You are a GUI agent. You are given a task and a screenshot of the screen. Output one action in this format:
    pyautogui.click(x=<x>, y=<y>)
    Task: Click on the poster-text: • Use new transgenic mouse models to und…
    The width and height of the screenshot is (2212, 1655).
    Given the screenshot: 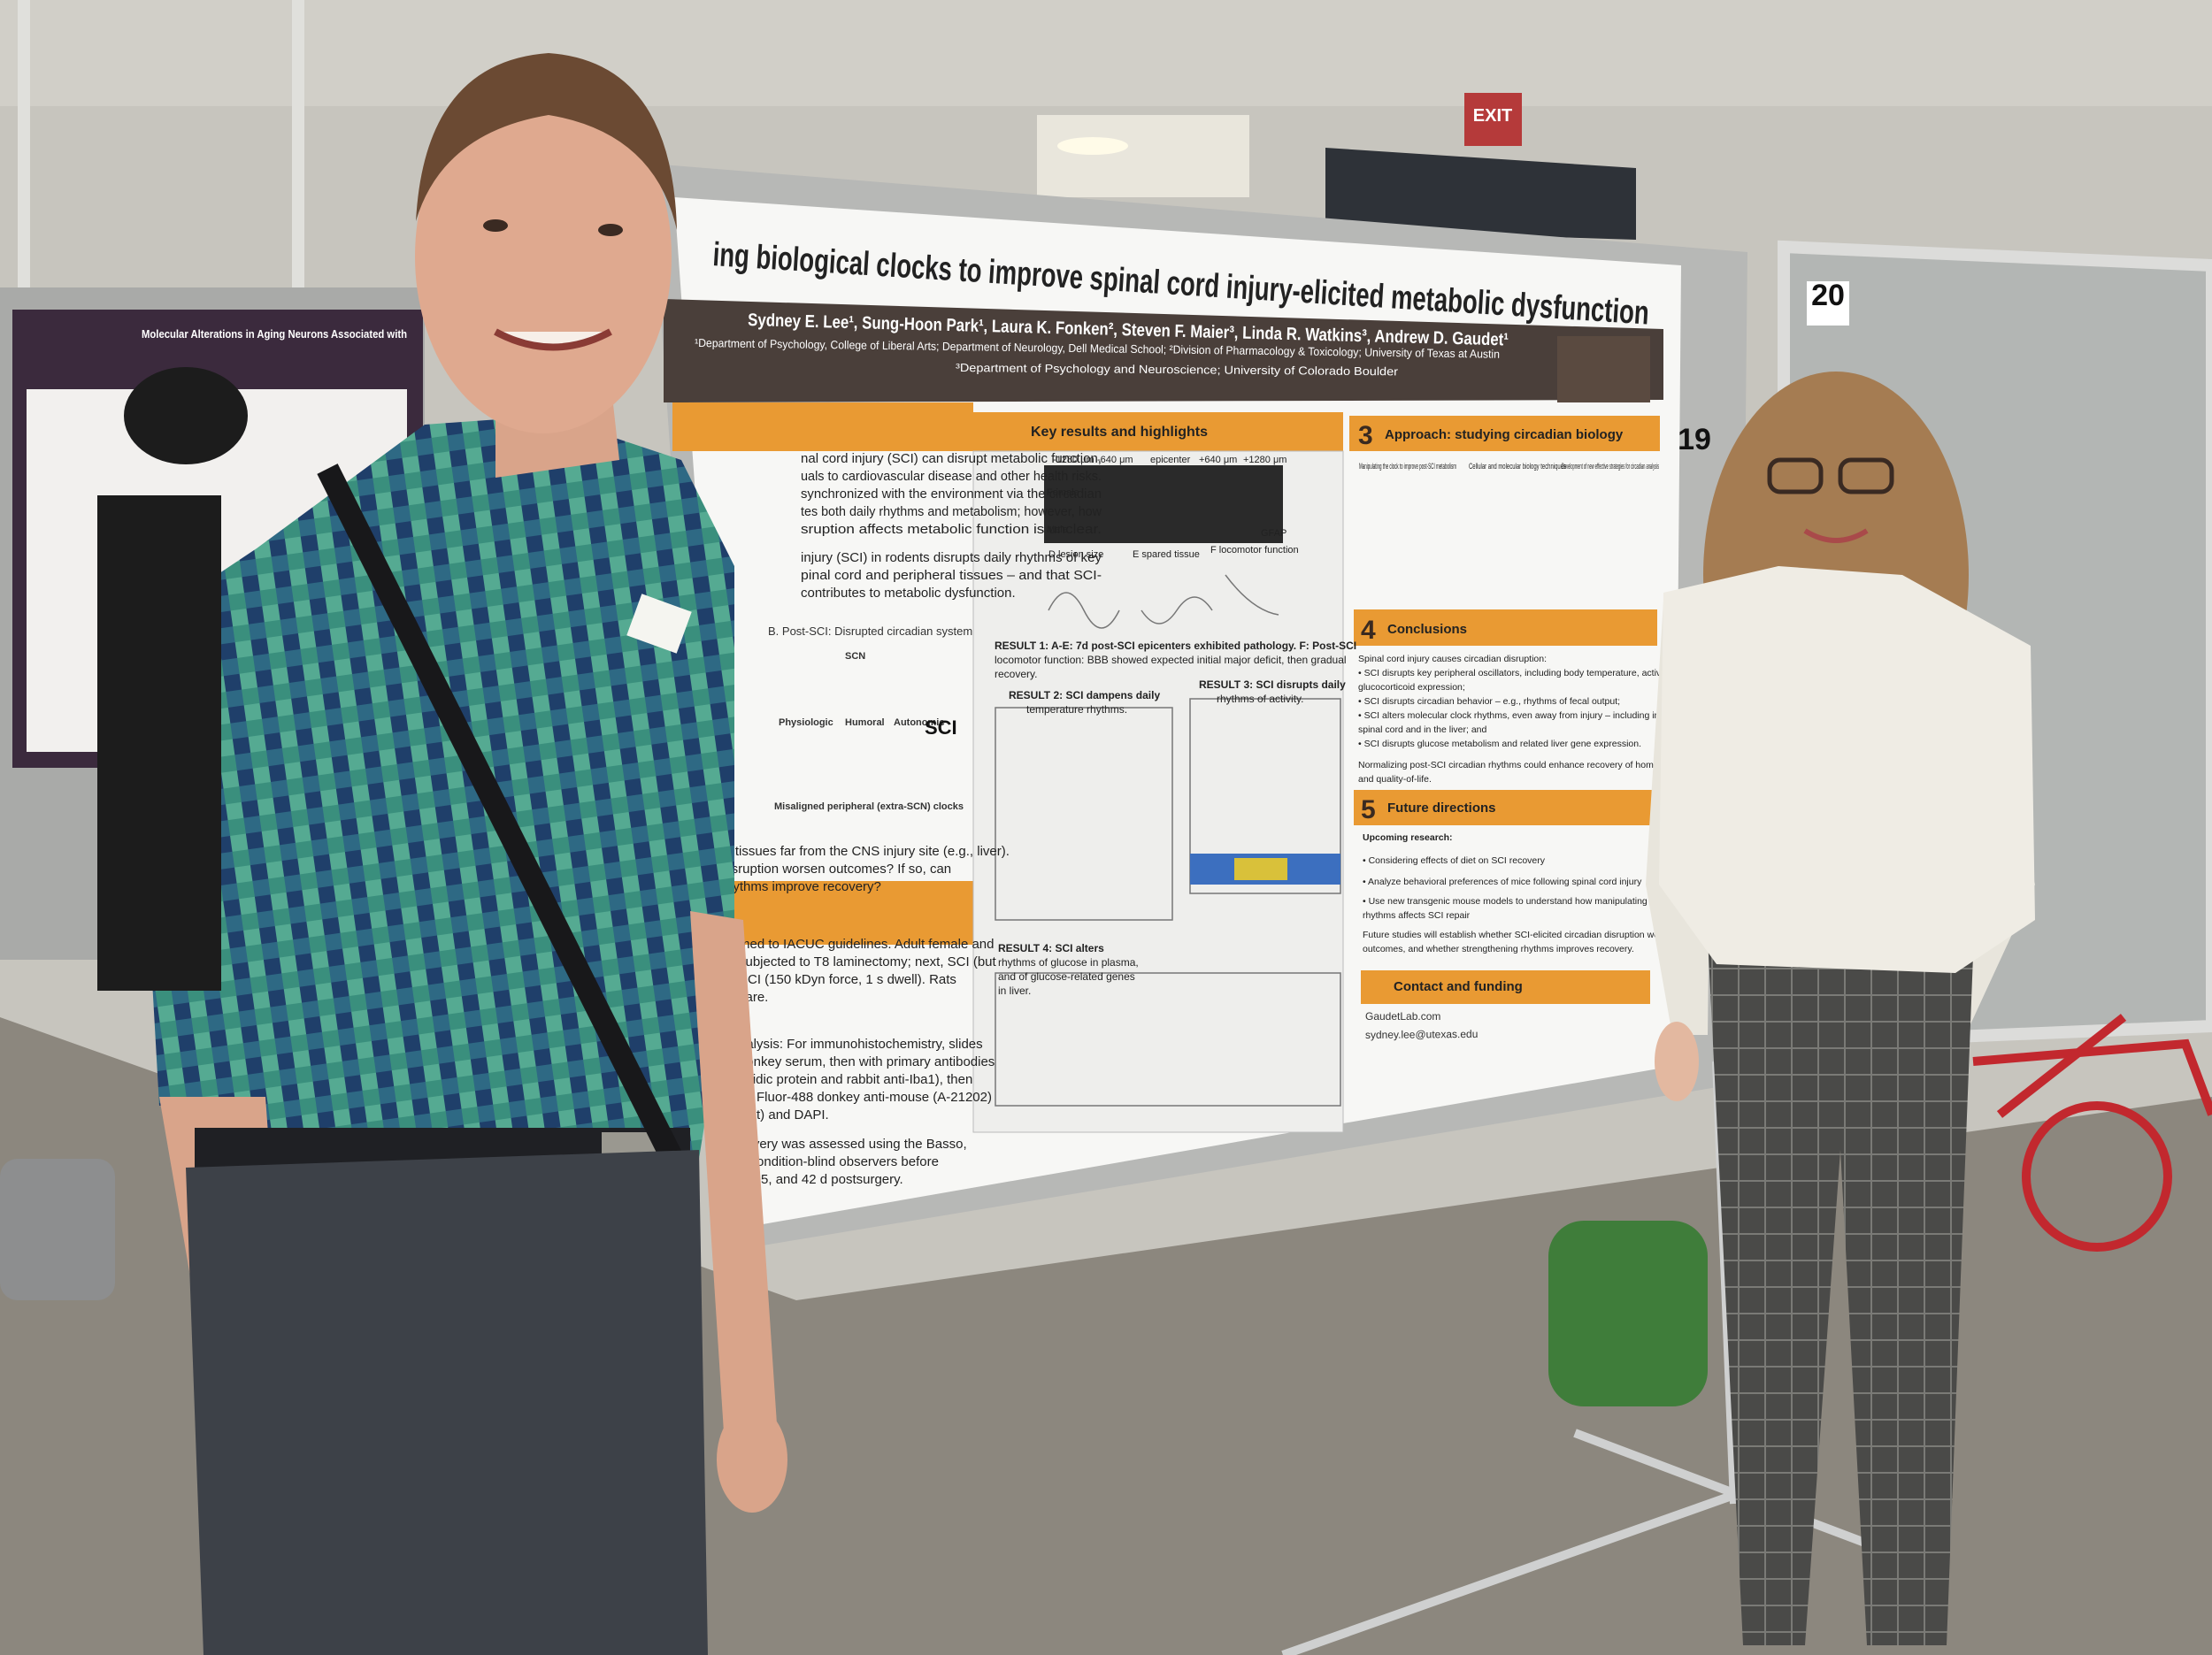 What is the action you would take?
    pyautogui.click(x=1525, y=901)
    